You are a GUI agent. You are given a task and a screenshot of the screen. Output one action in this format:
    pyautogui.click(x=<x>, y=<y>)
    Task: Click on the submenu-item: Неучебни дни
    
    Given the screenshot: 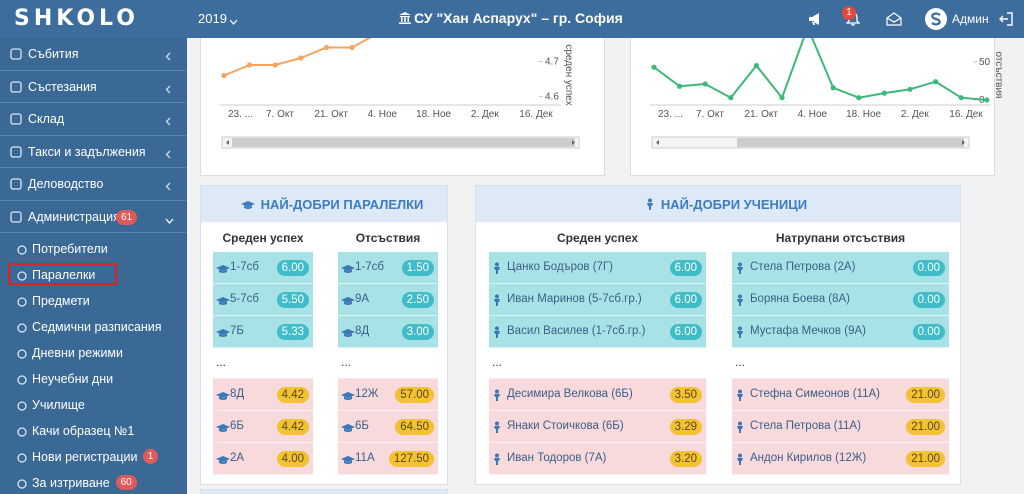 What is the action you would take?
    pyautogui.click(x=93, y=379)
    